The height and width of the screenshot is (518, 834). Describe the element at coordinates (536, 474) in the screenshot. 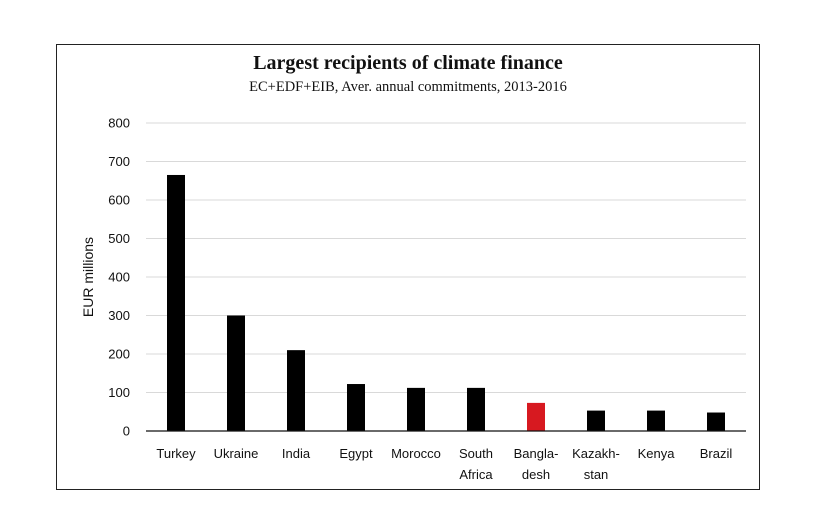

I see `x-tick-label: desh` at that location.